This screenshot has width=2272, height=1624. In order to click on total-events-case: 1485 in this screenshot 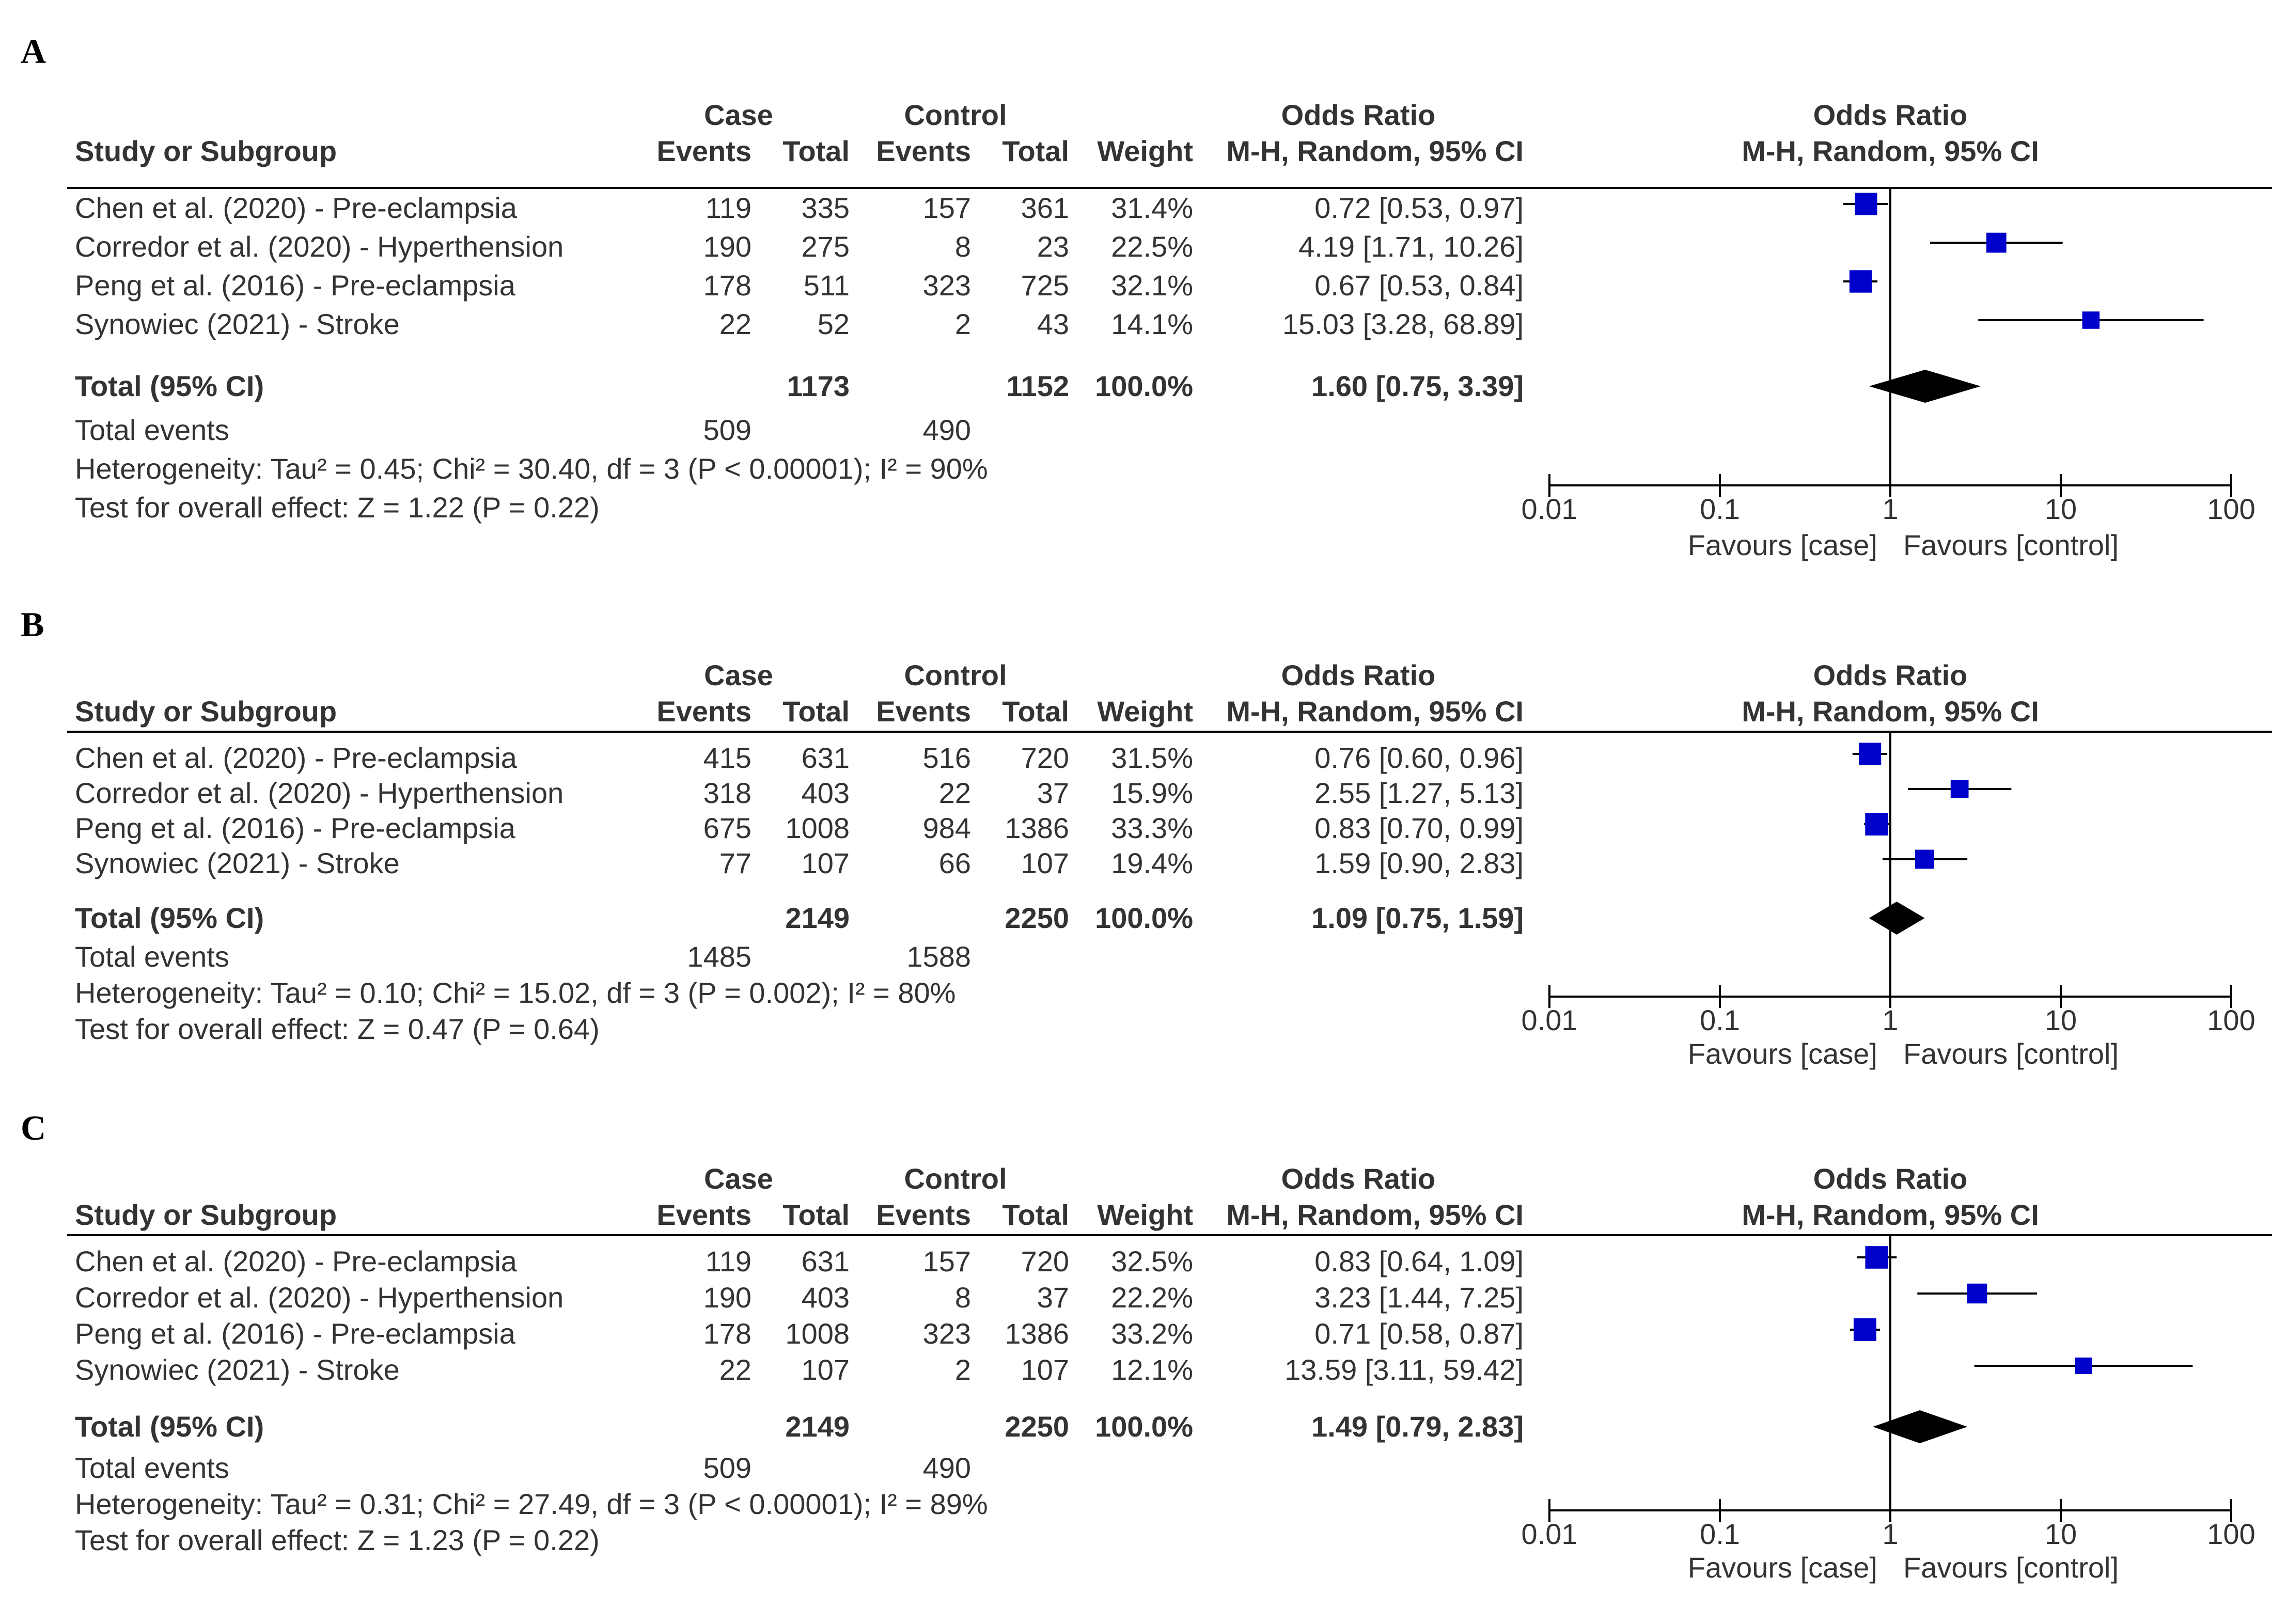, I will do `click(719, 956)`.